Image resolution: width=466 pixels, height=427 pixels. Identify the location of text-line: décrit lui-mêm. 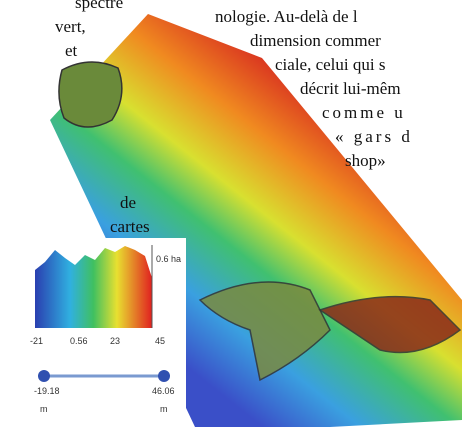
(350, 88).